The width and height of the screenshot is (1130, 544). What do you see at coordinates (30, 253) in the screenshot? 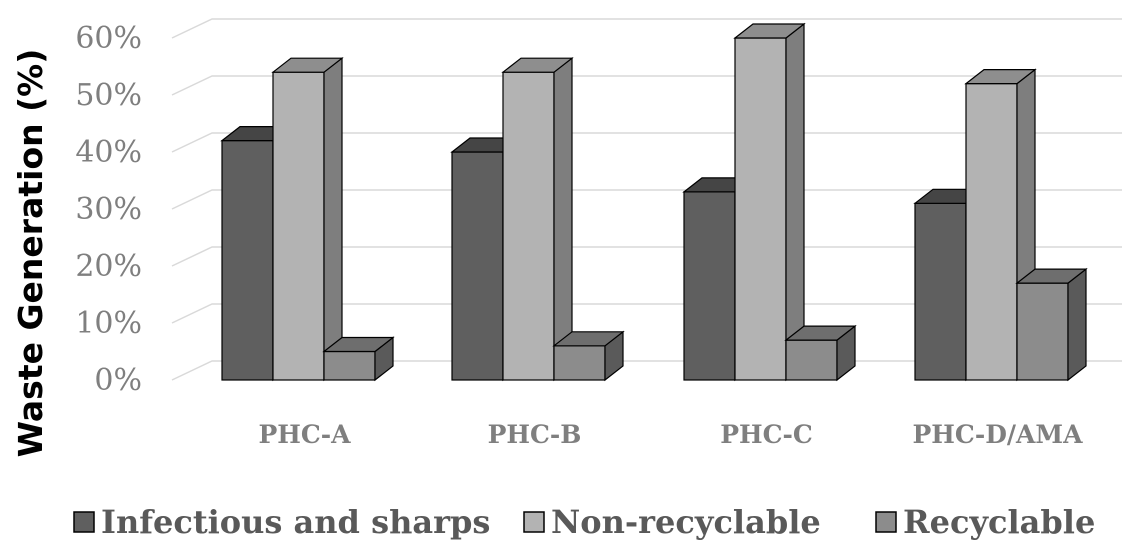
I see `y-axis-label: Waste Generation (%)` at bounding box center [30, 253].